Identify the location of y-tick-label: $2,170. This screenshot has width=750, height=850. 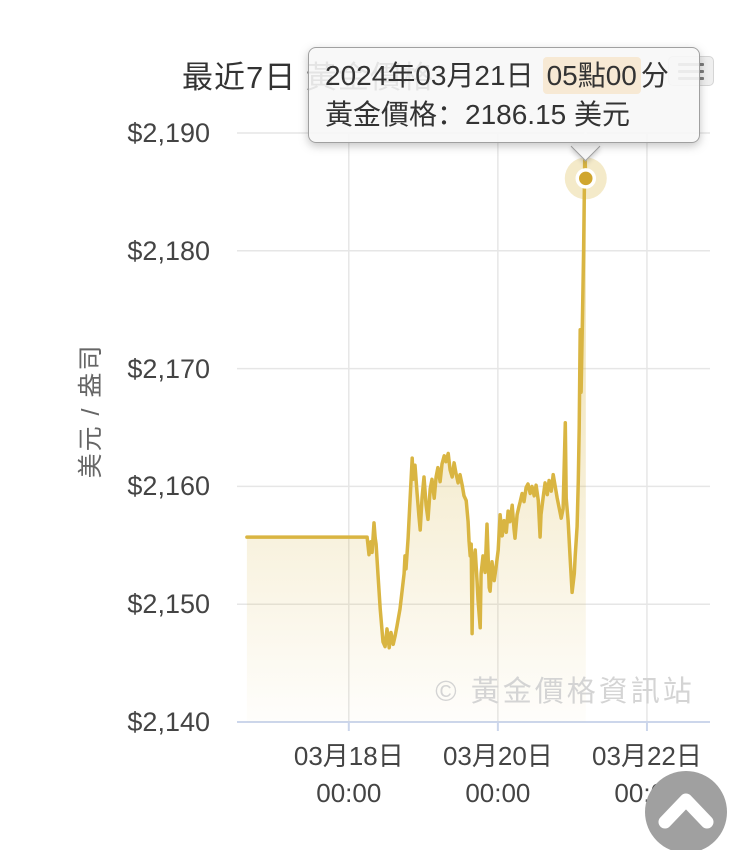
(168, 368).